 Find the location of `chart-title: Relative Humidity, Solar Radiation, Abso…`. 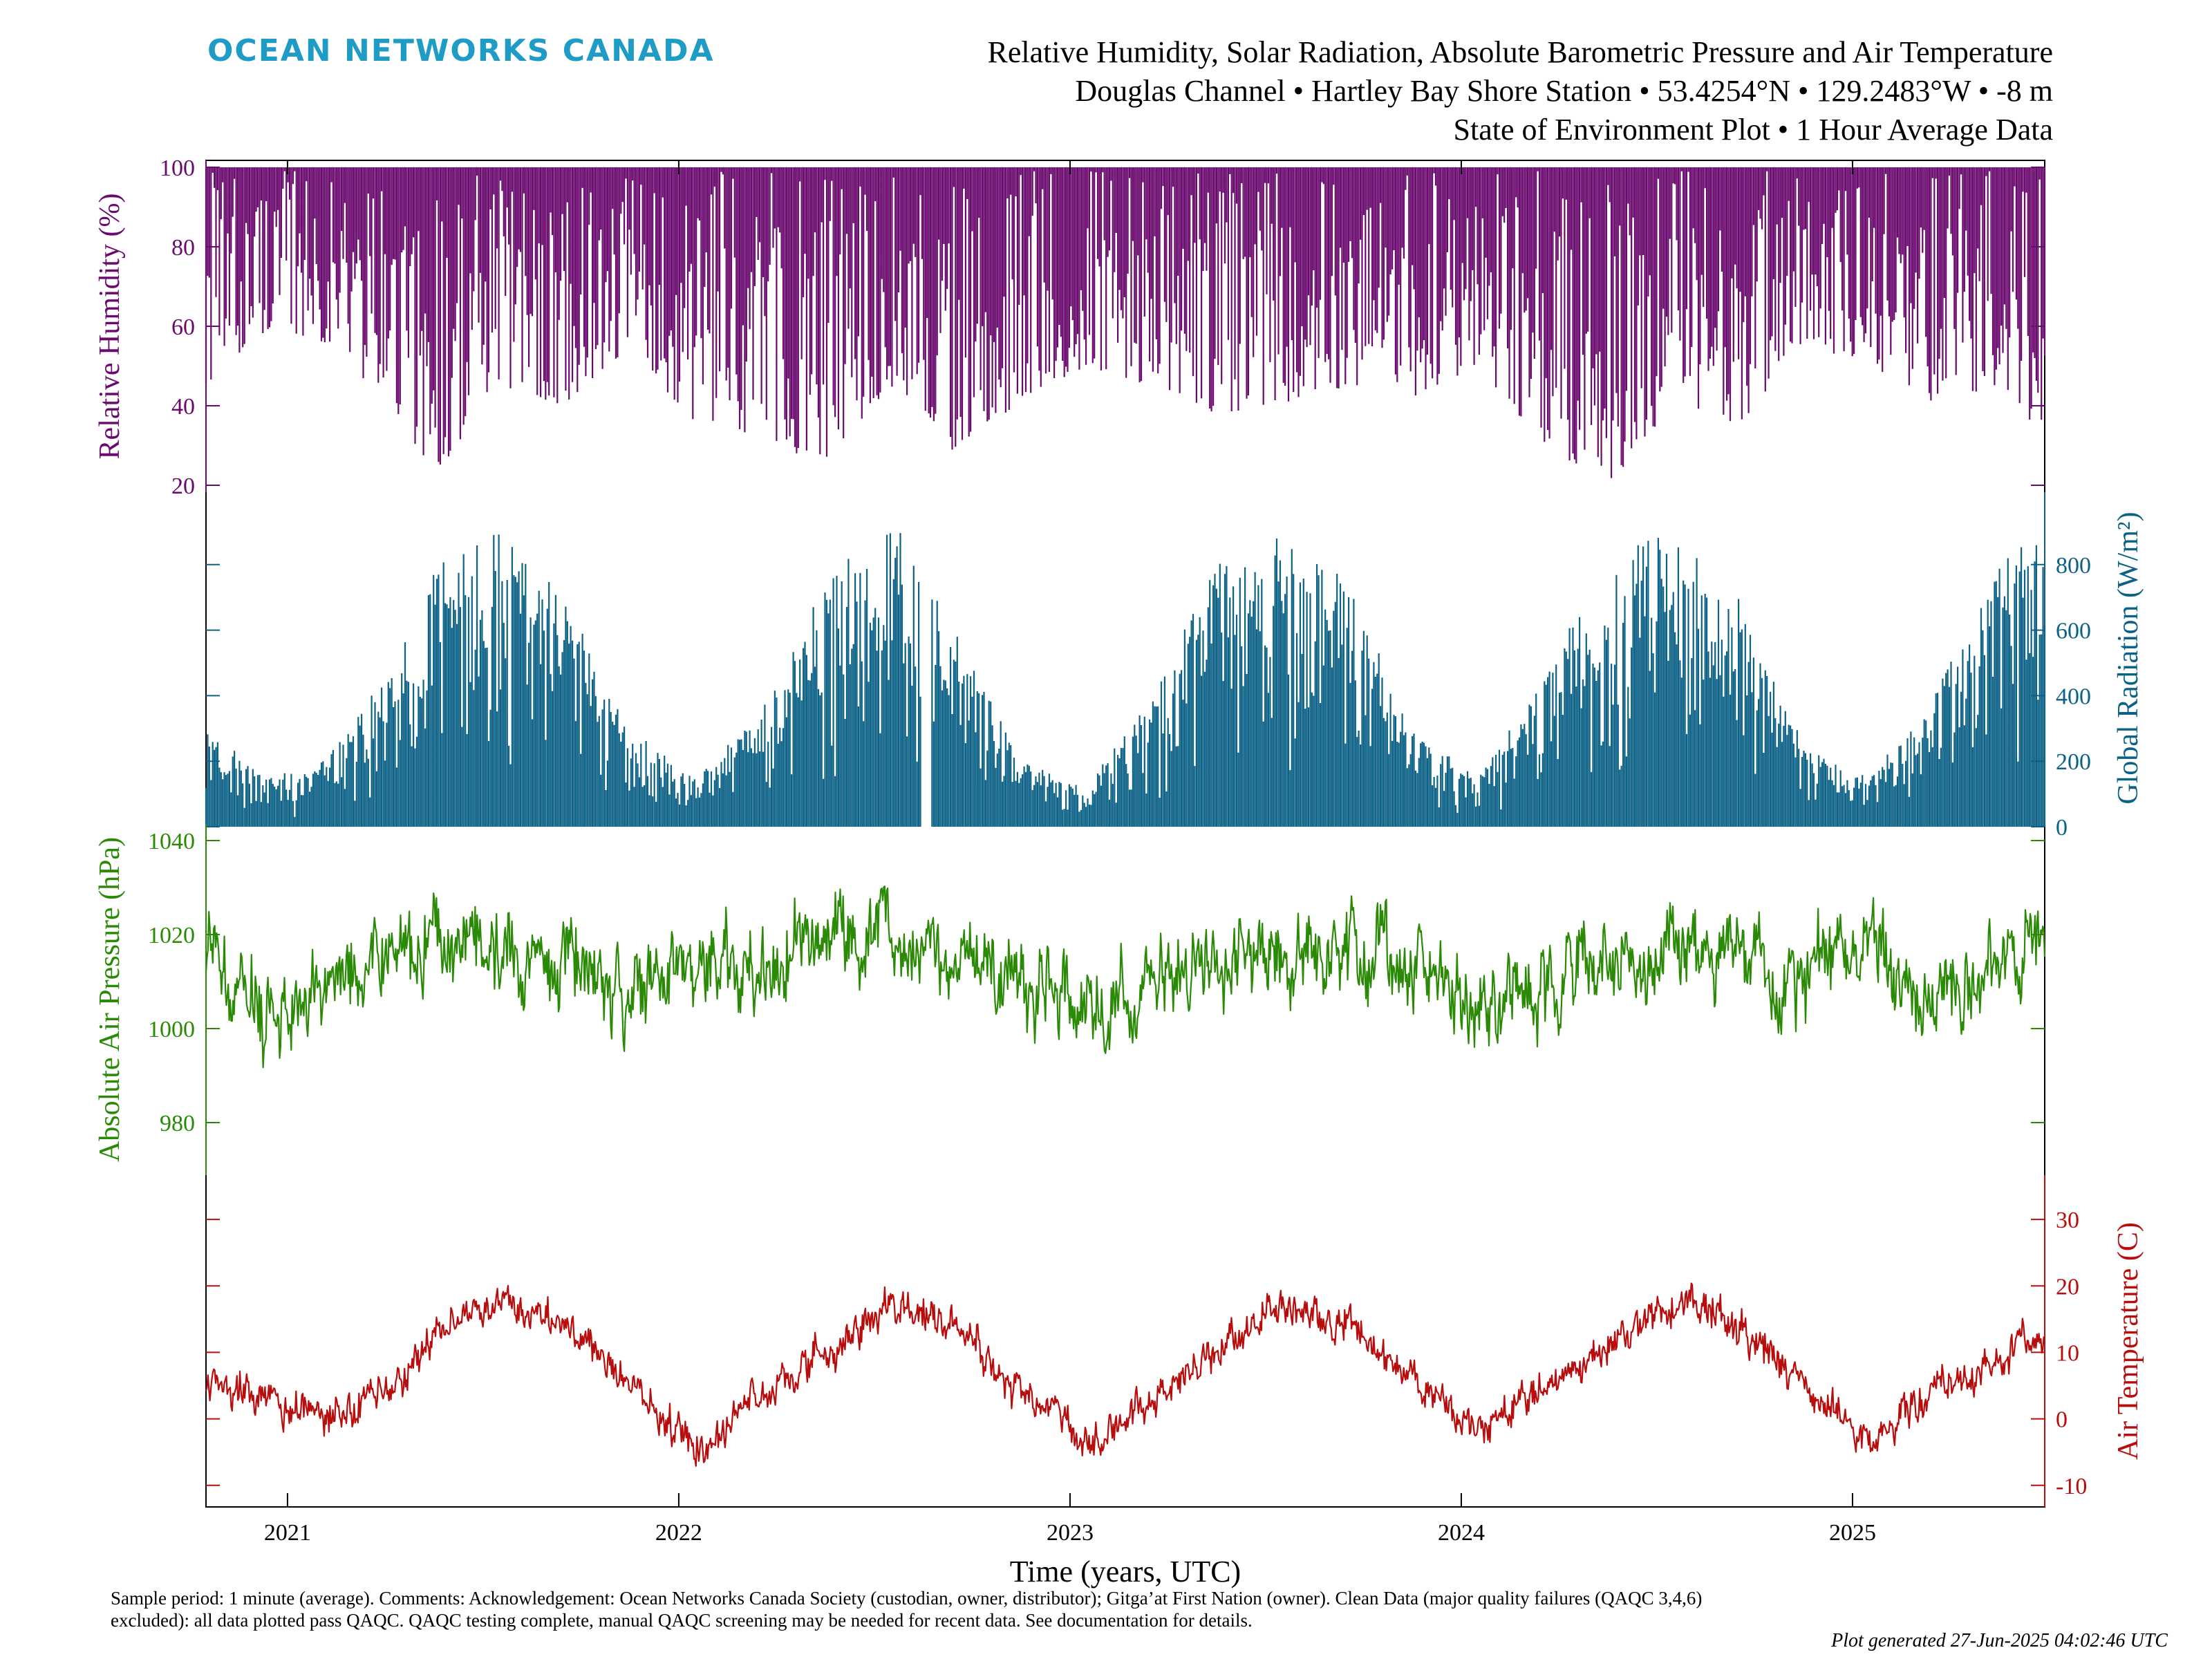

chart-title: Relative Humidity, Solar Radiation, Abso… is located at coordinates (1520, 52).